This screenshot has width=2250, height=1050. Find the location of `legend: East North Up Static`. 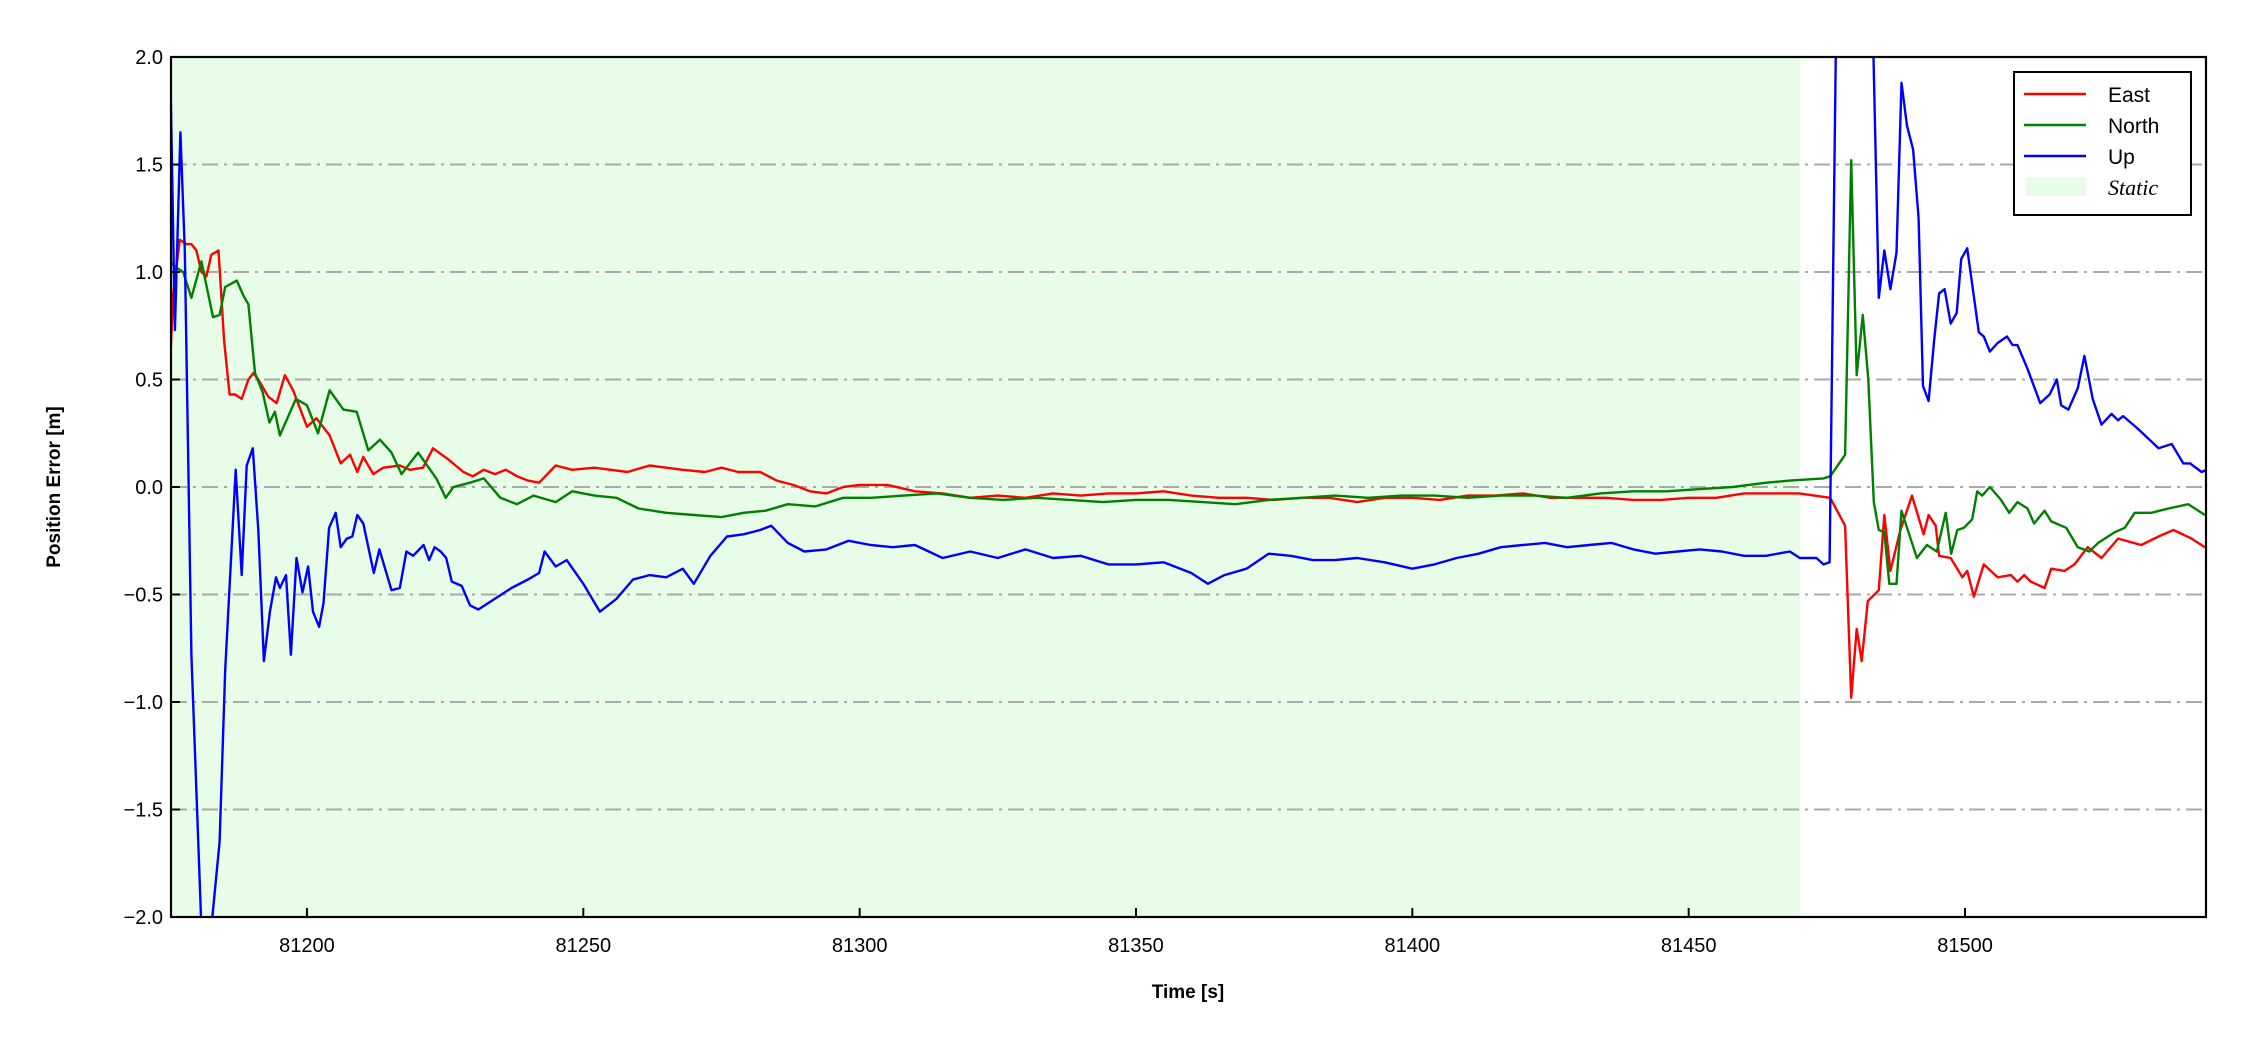

legend: East North Up Static is located at coordinates (2102, 143).